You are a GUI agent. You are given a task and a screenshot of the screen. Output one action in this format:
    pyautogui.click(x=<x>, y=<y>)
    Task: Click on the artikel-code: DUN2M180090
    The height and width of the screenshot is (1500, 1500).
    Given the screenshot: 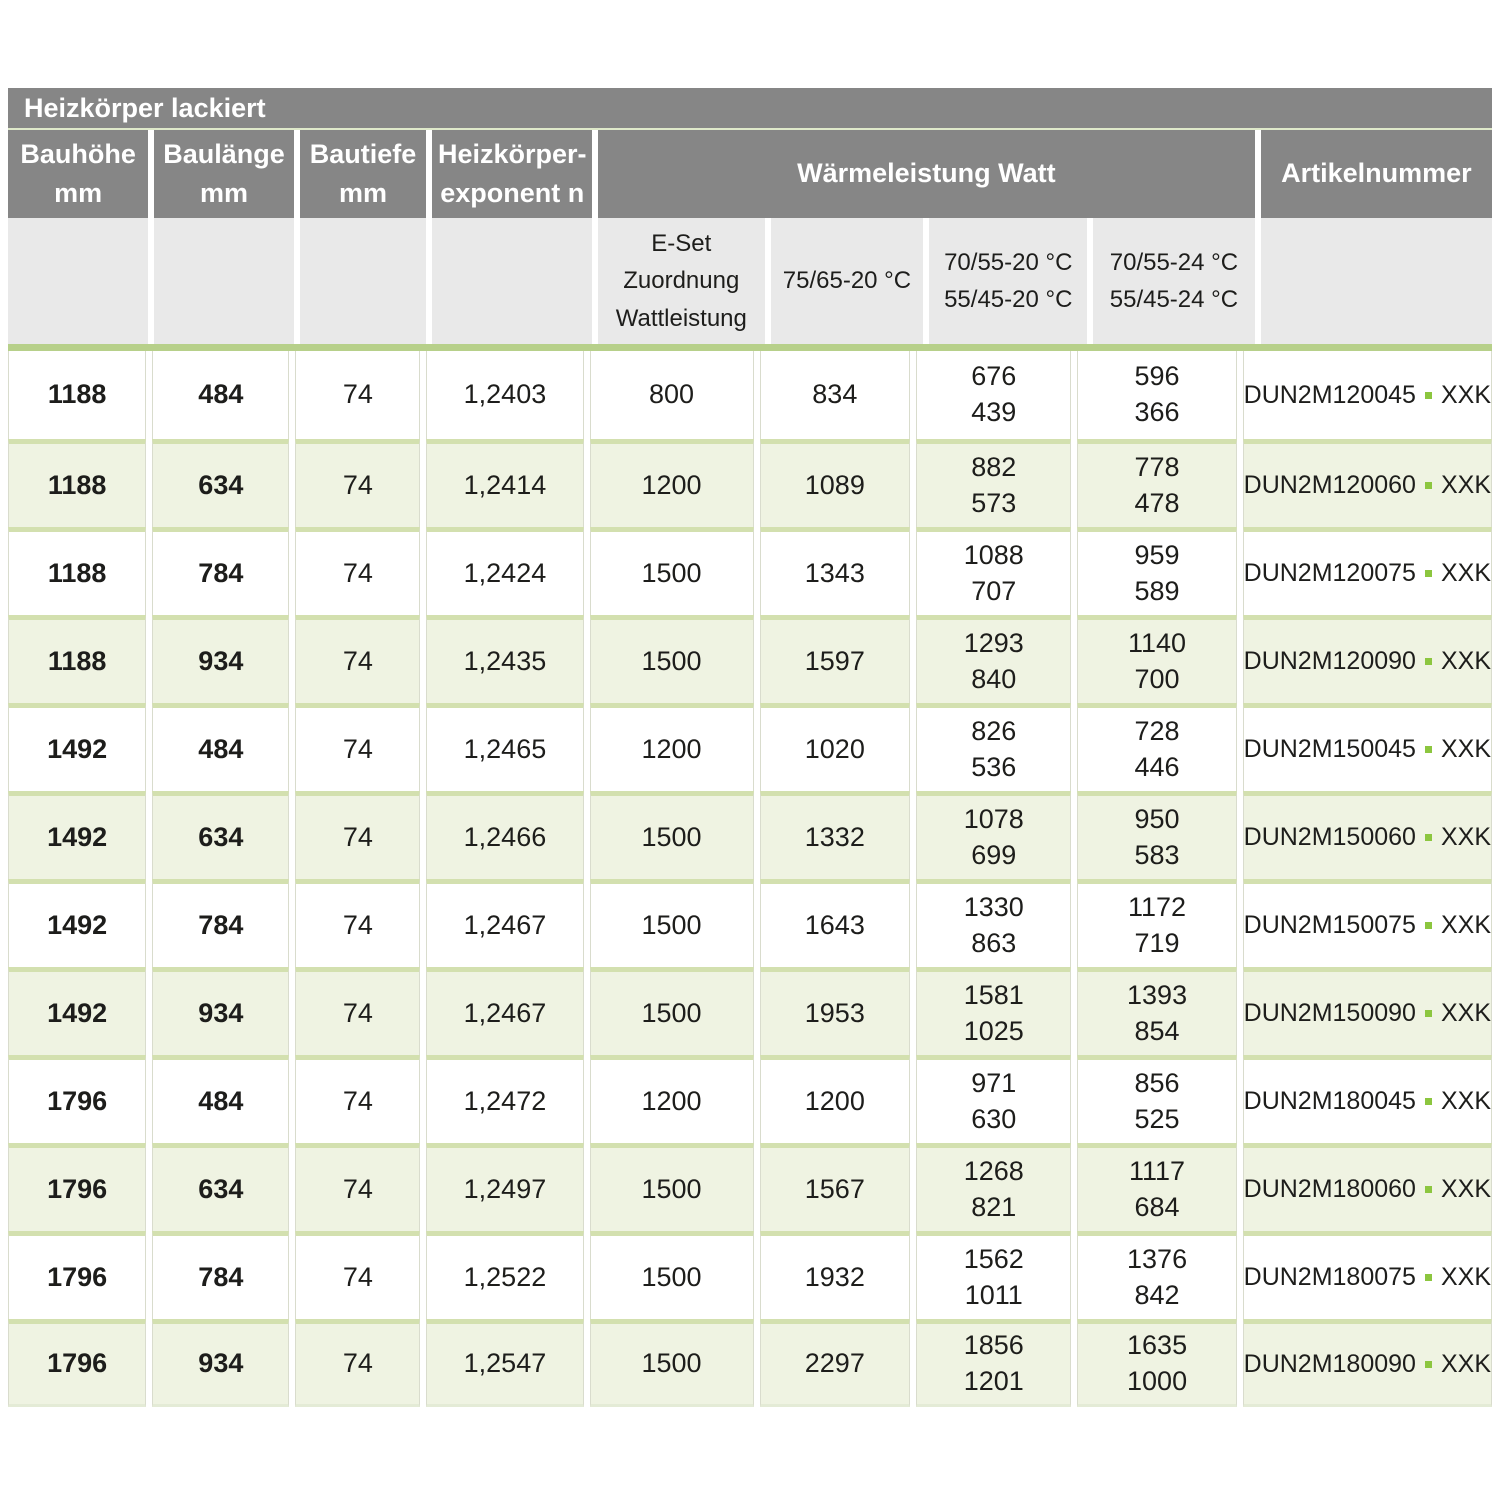 What is the action you would take?
    pyautogui.click(x=1329, y=1363)
    